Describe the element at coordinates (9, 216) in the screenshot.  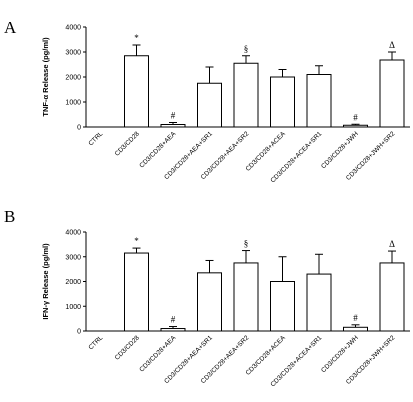
I see `panel-letter-b: B` at that location.